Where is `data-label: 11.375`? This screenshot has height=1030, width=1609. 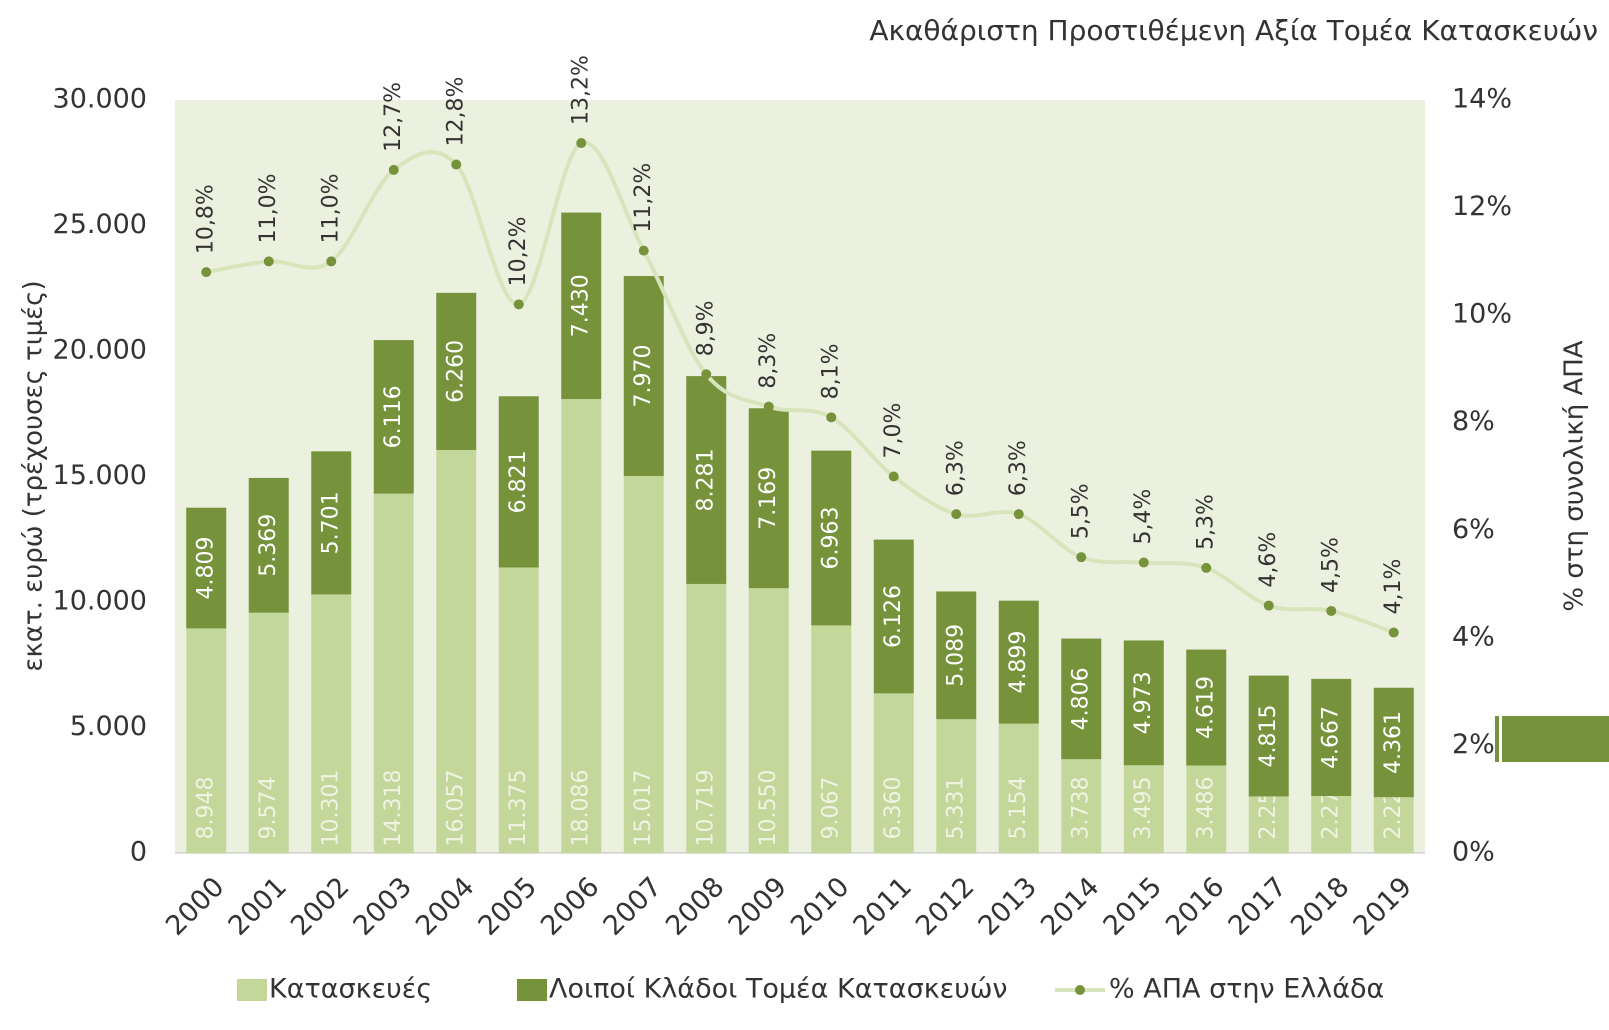 data-label: 11.375 is located at coordinates (518, 808).